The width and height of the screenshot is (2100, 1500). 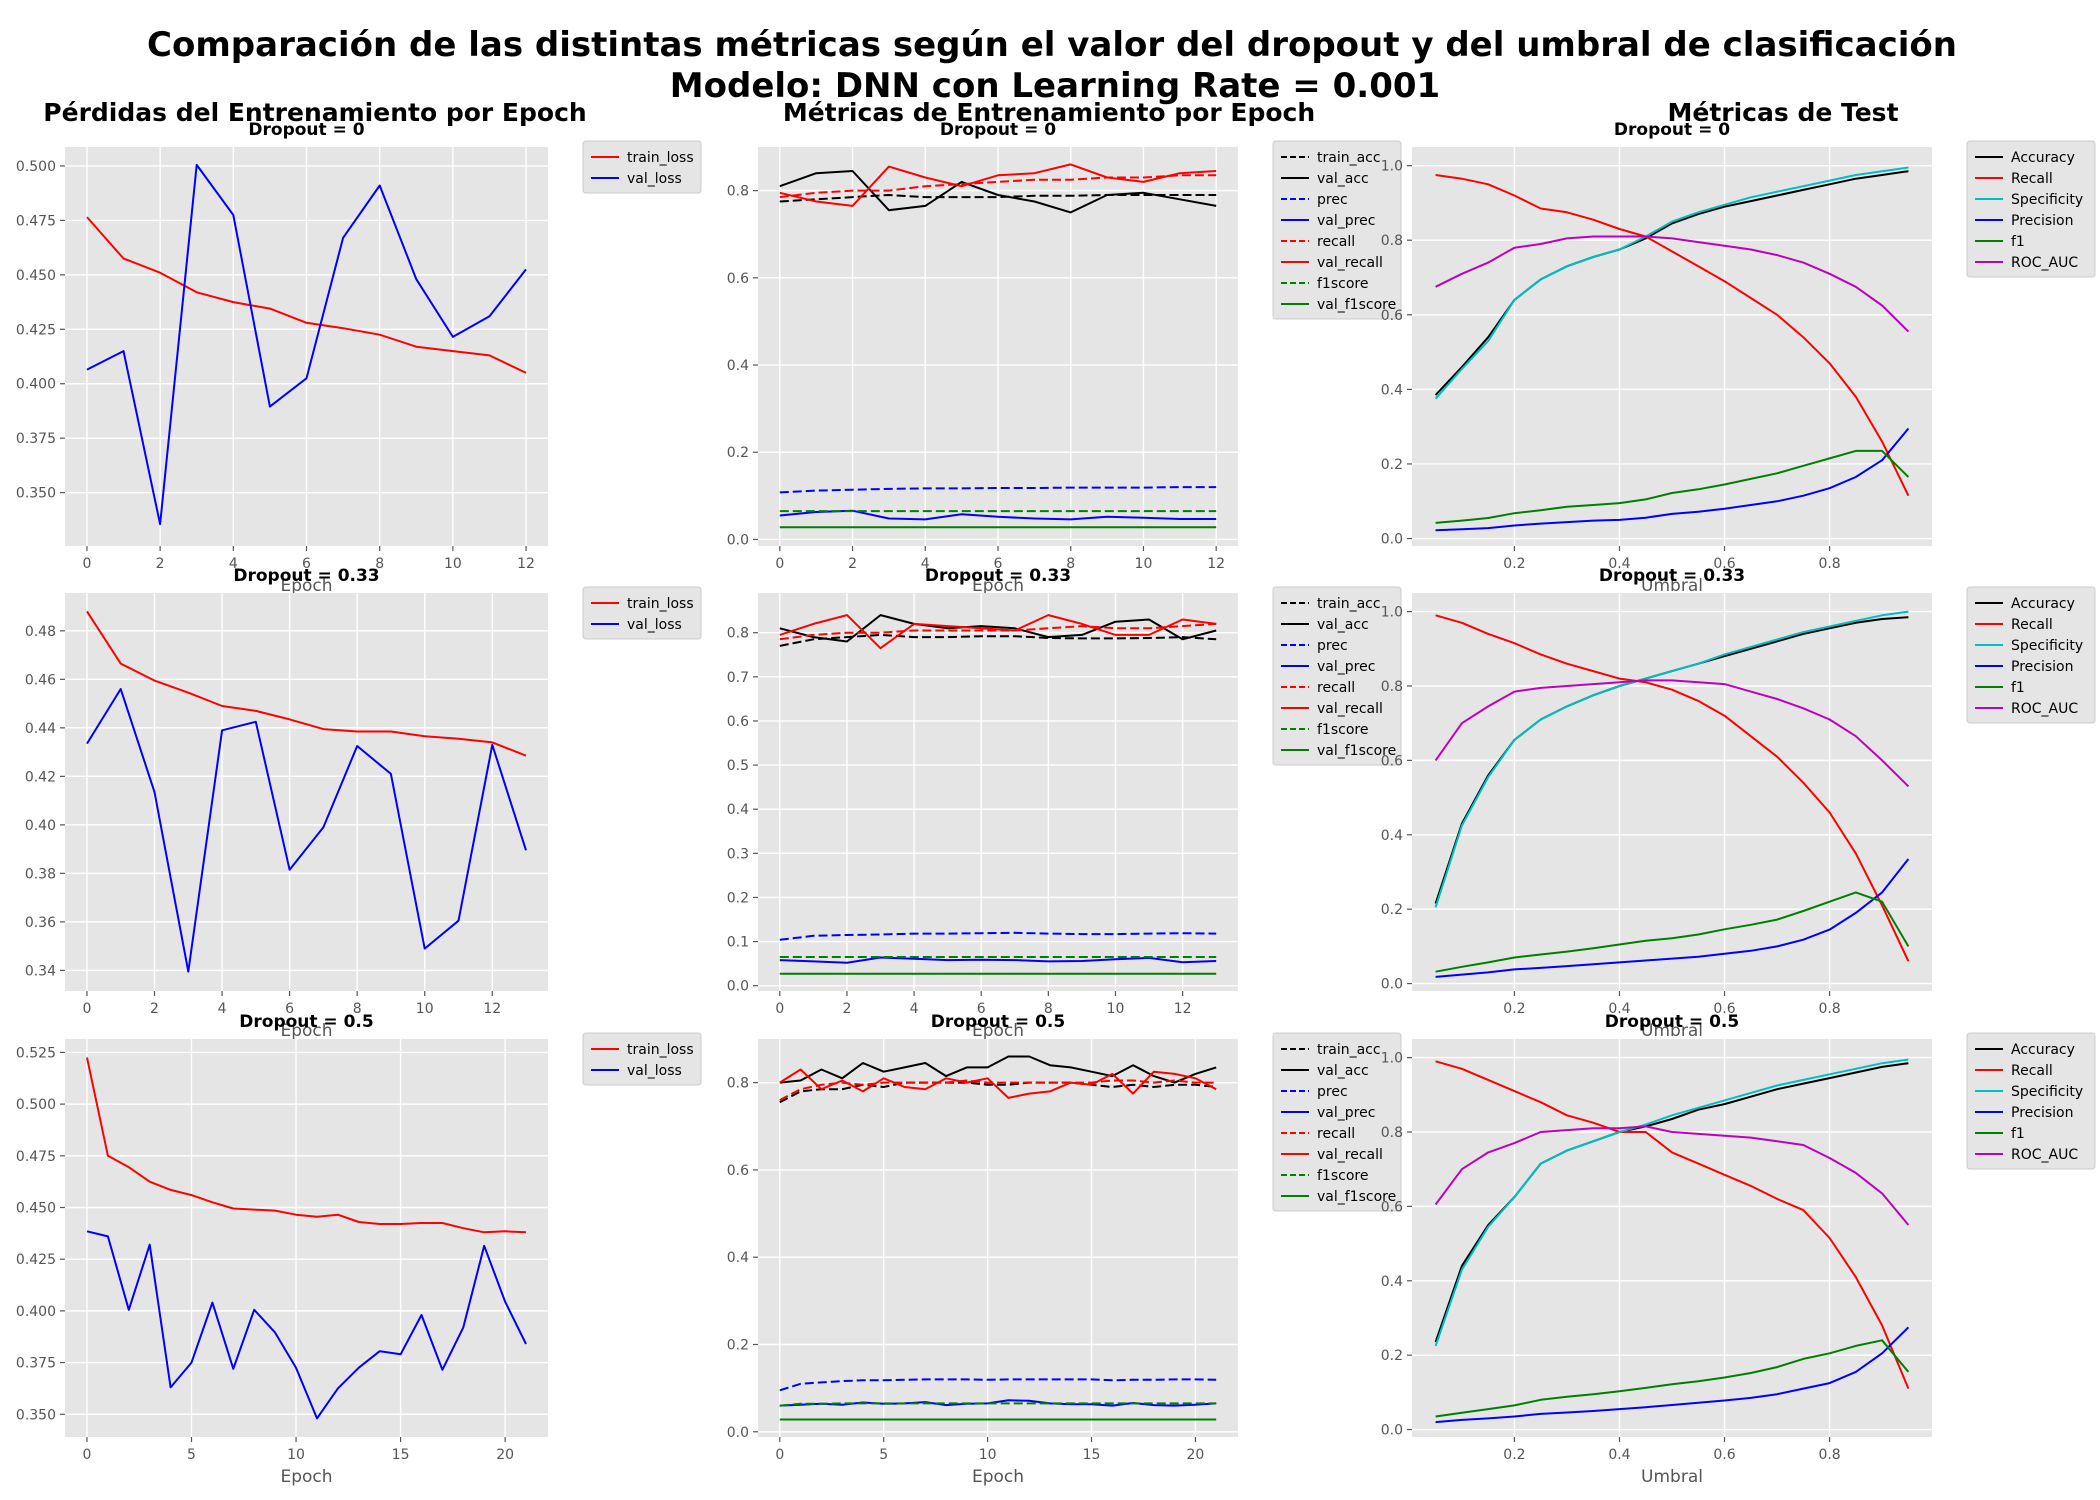 What do you see at coordinates (1055, 86) in the screenshot?
I see `figure-title-line2: Modelo: DNN con Learning Rate = 0.001` at bounding box center [1055, 86].